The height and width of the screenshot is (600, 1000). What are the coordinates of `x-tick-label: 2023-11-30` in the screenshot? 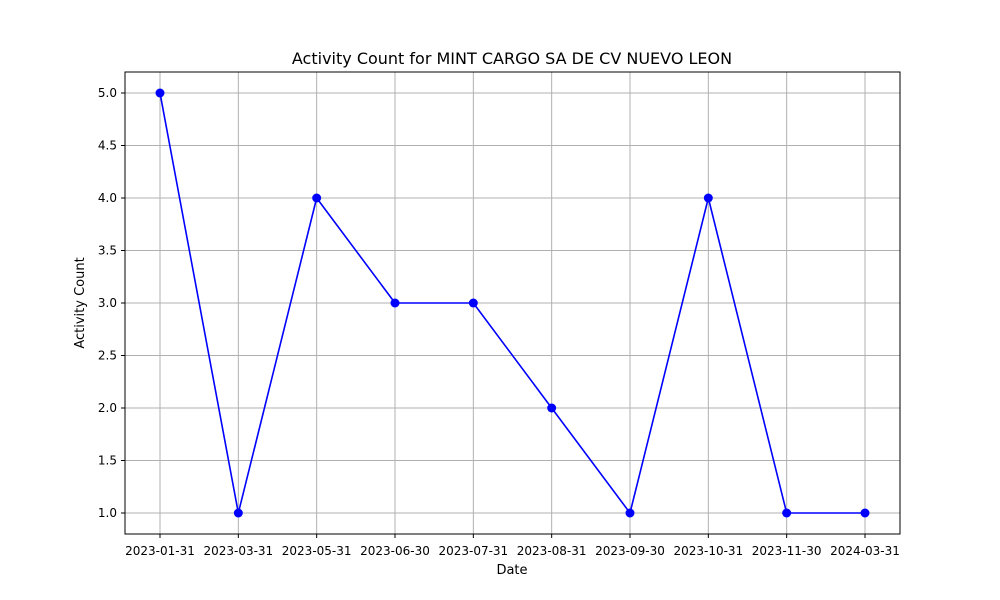 It's located at (787, 551).